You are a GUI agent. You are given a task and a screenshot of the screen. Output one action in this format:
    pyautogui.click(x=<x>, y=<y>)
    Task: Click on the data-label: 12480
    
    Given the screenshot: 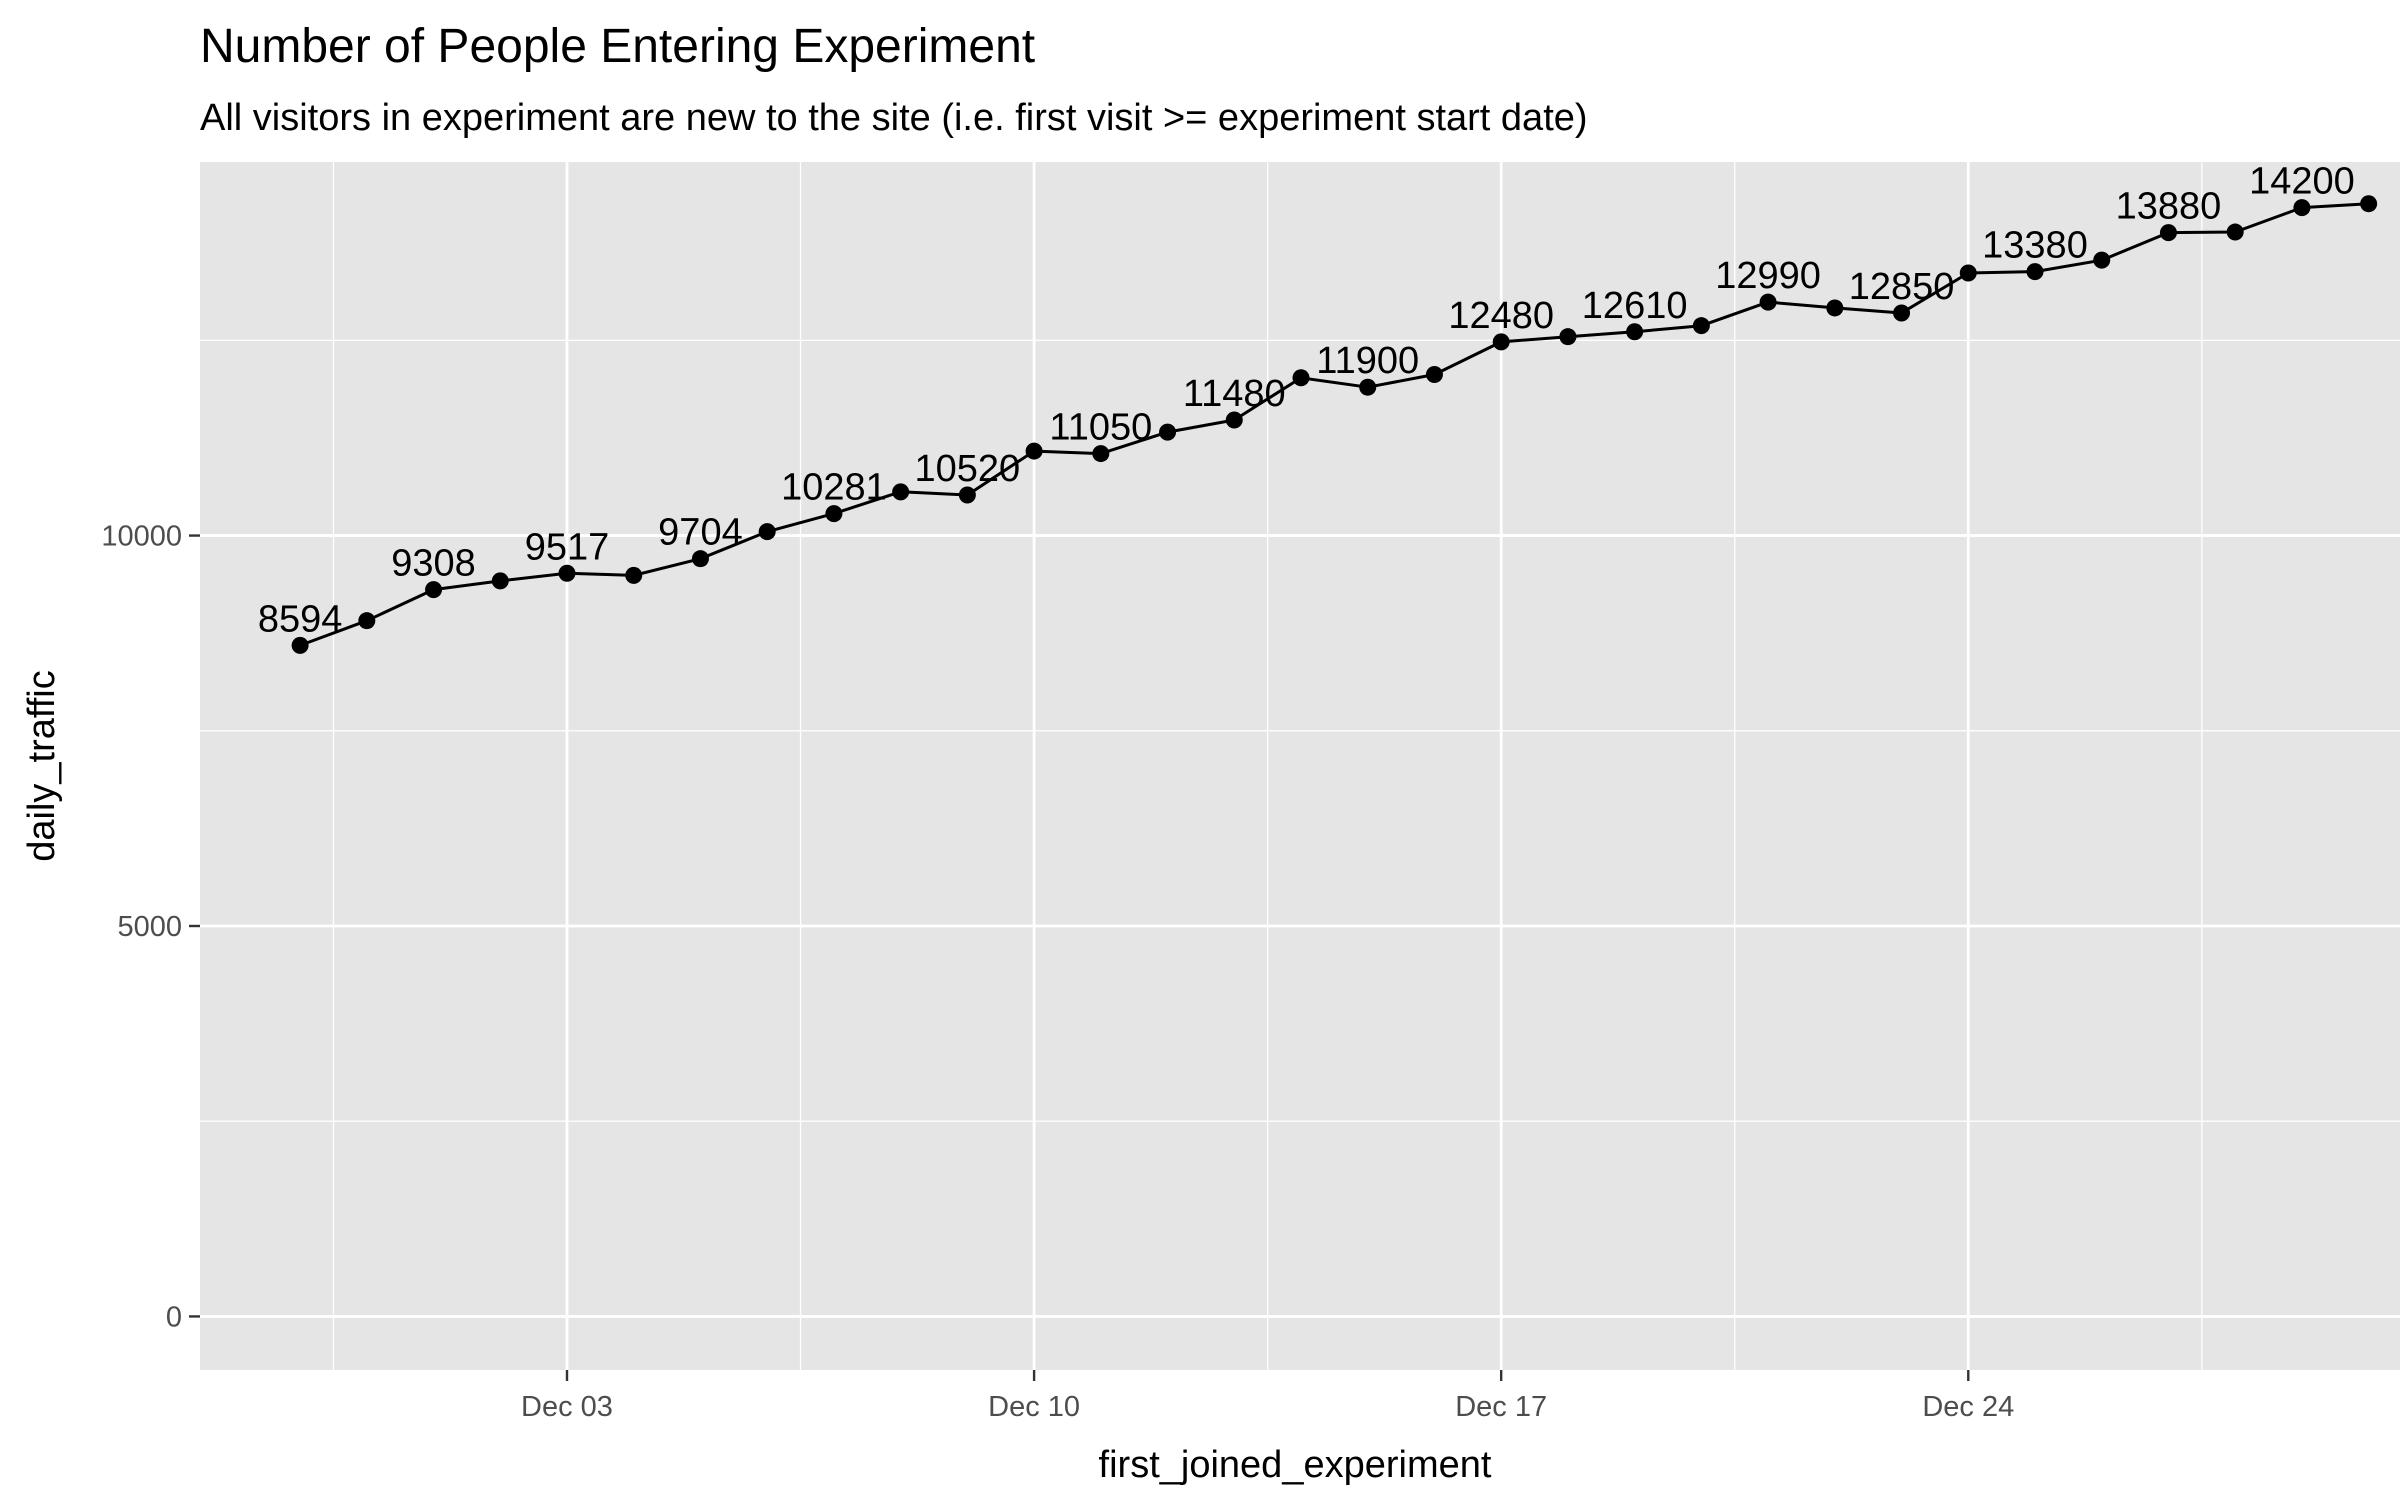 What is the action you would take?
    pyautogui.click(x=1501, y=316)
    